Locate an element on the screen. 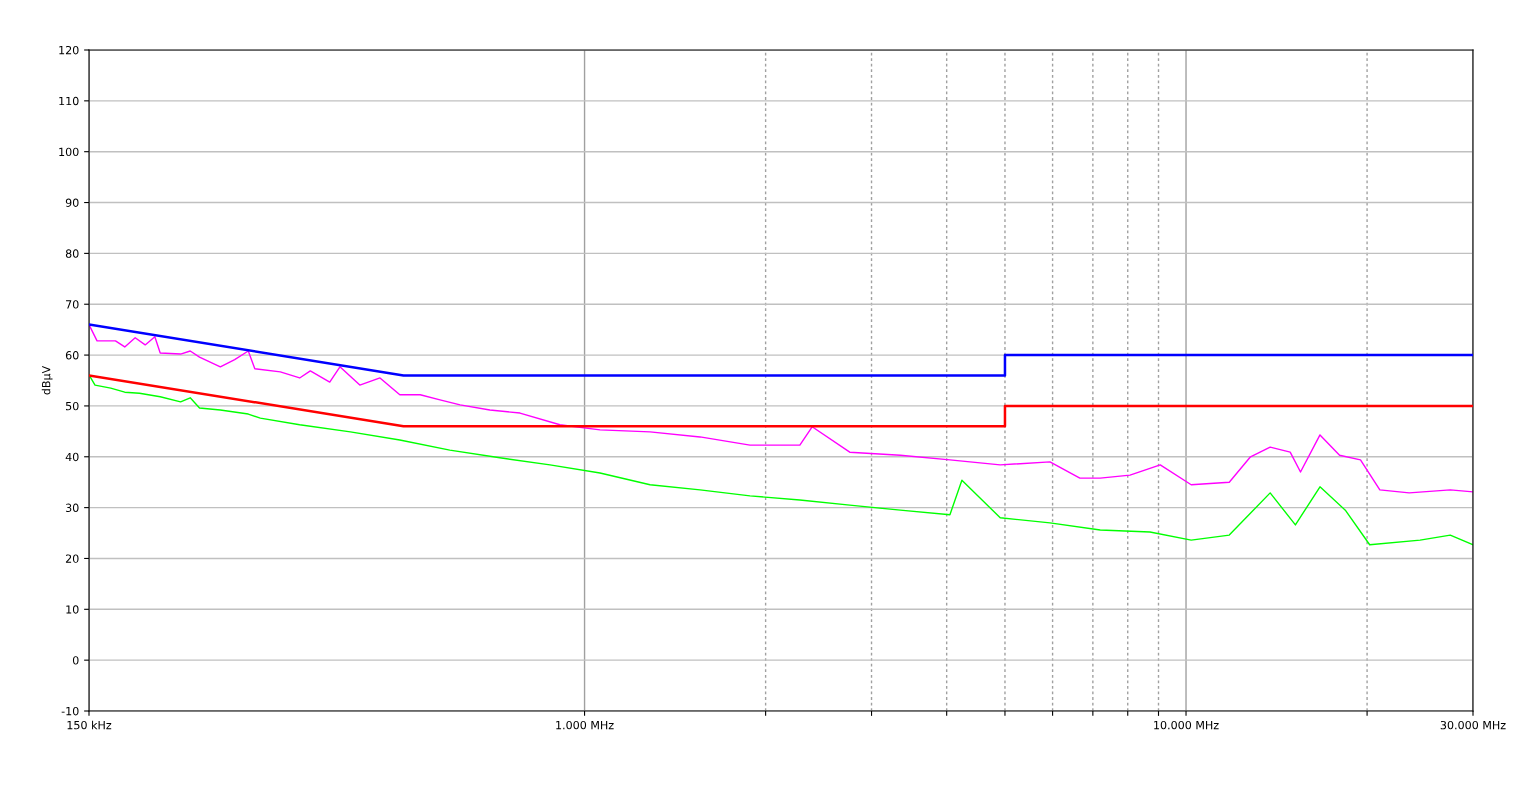  y-tick-label: 20 is located at coordinates (72, 558).